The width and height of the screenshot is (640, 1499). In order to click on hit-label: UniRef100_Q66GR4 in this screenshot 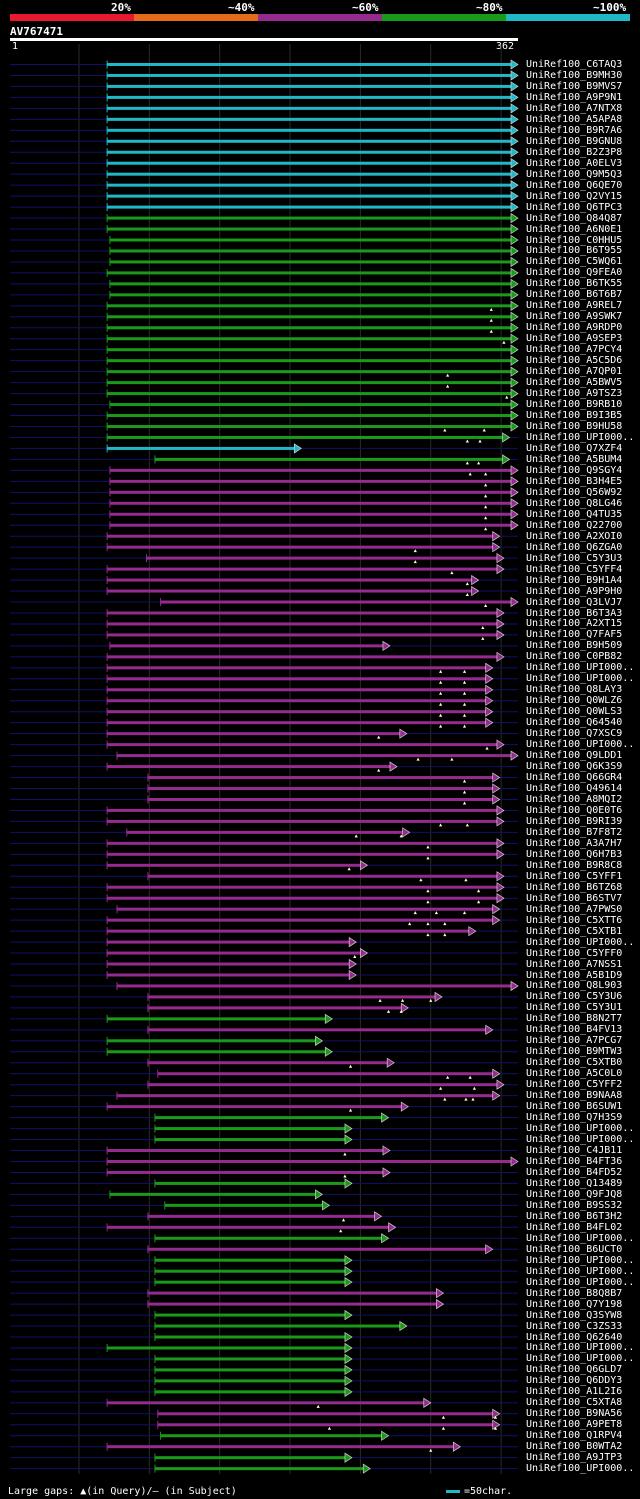, I will do `click(574, 778)`.